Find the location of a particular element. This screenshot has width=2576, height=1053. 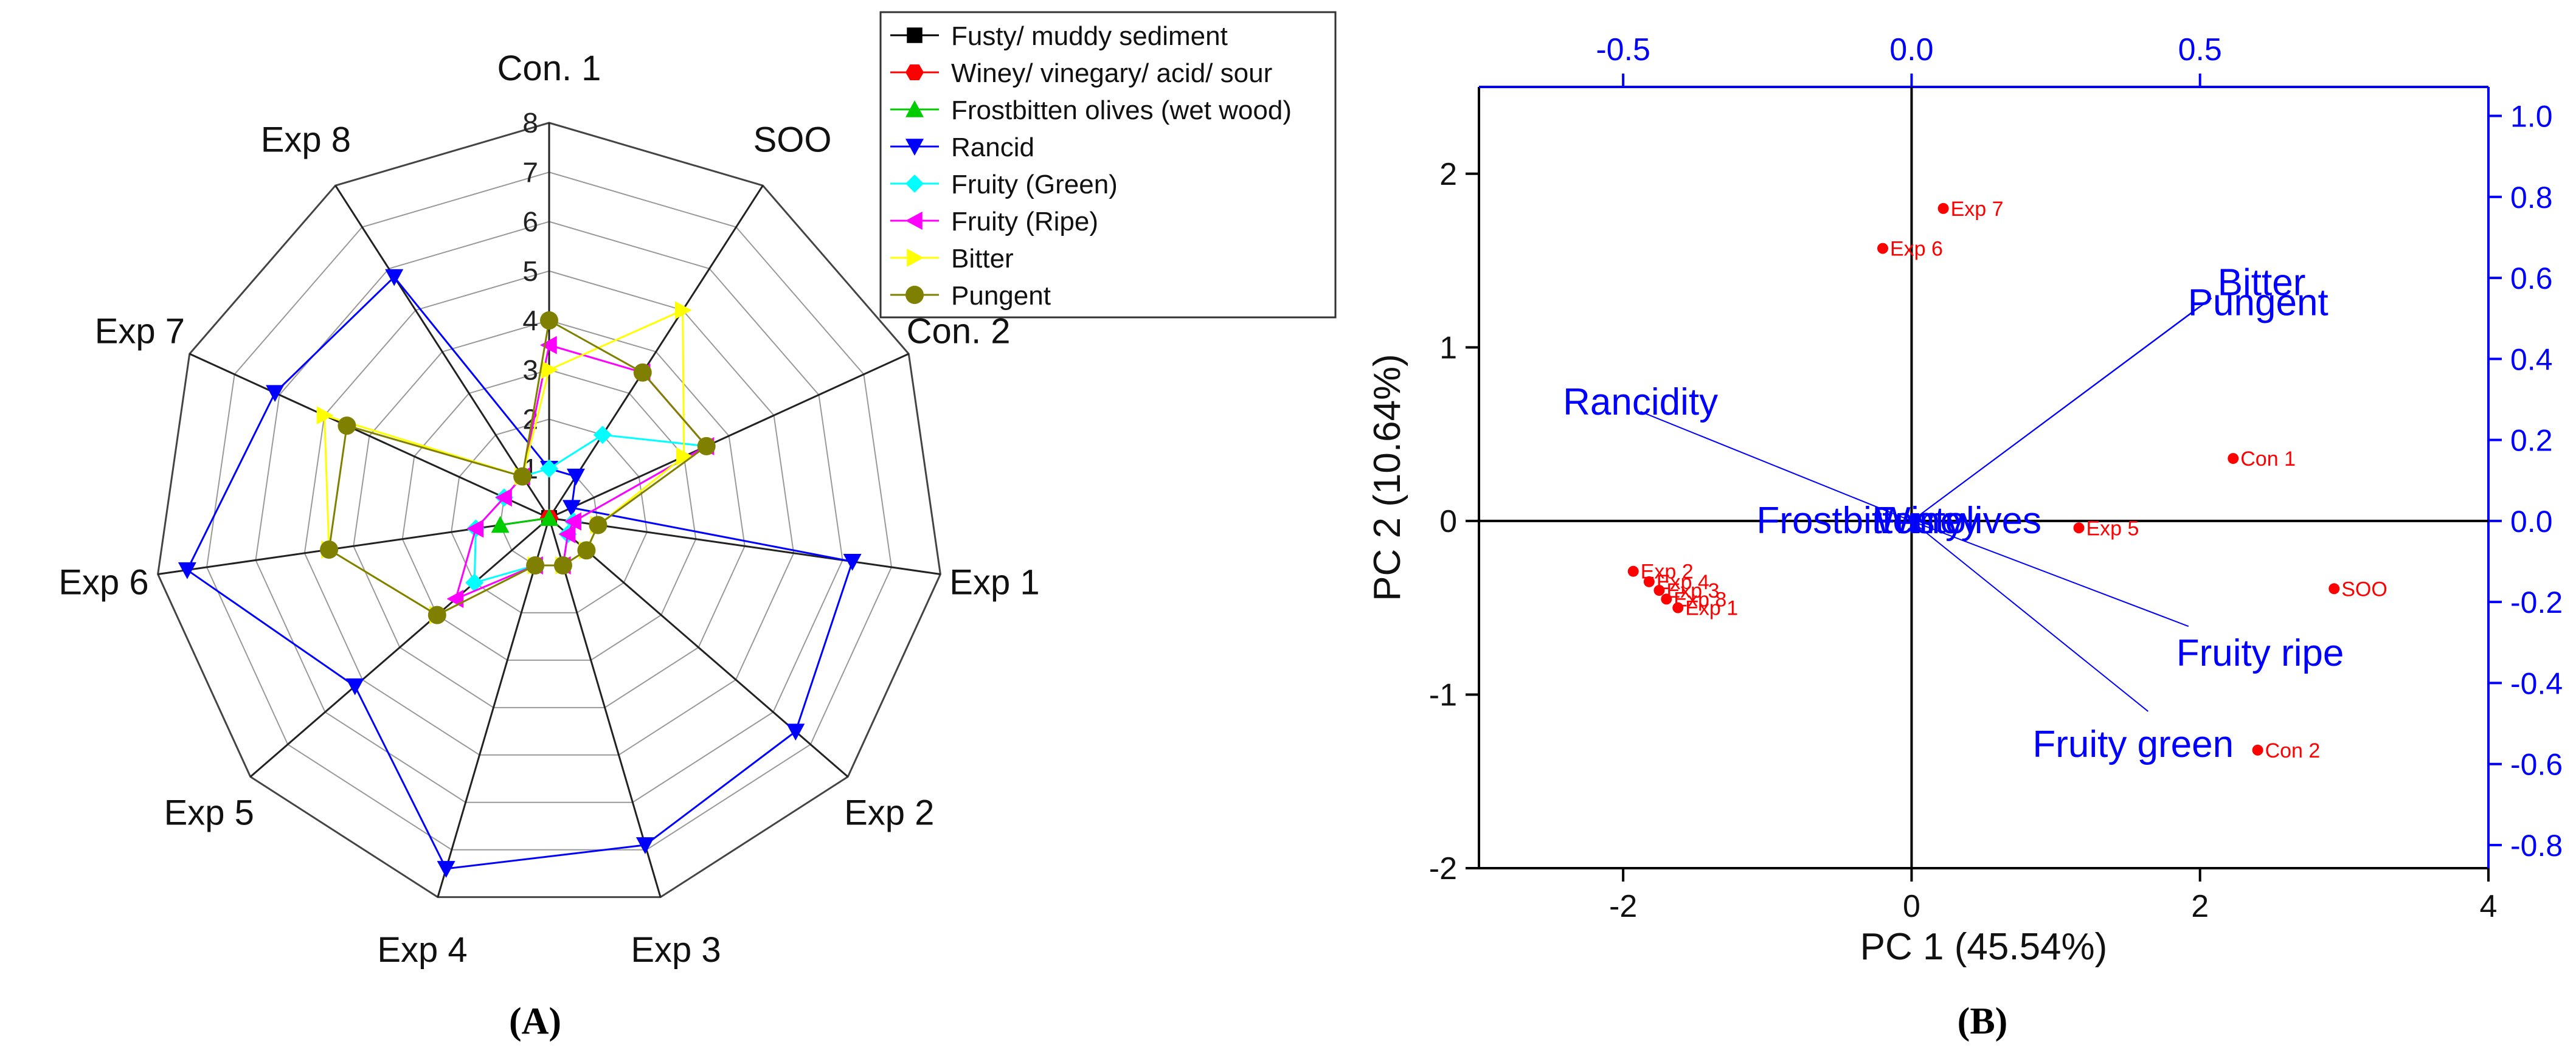

score-label: Exp 7 is located at coordinates (1977, 209).